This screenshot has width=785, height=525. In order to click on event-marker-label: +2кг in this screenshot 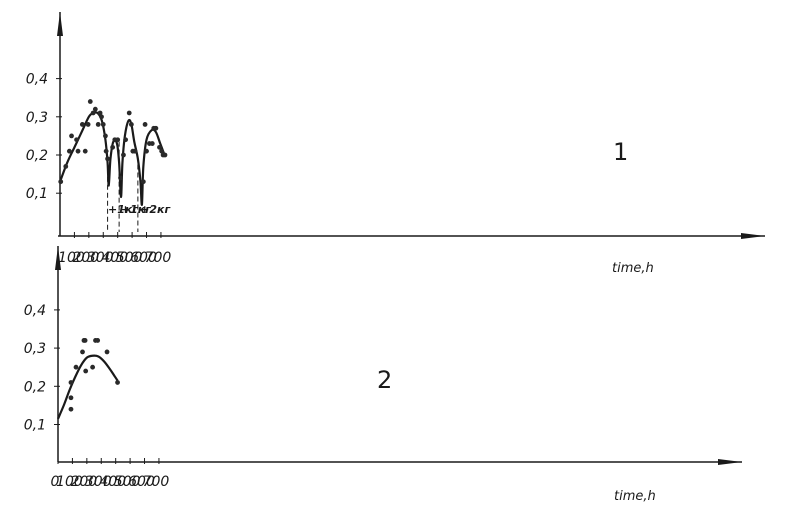, I will do `click(155, 209)`.